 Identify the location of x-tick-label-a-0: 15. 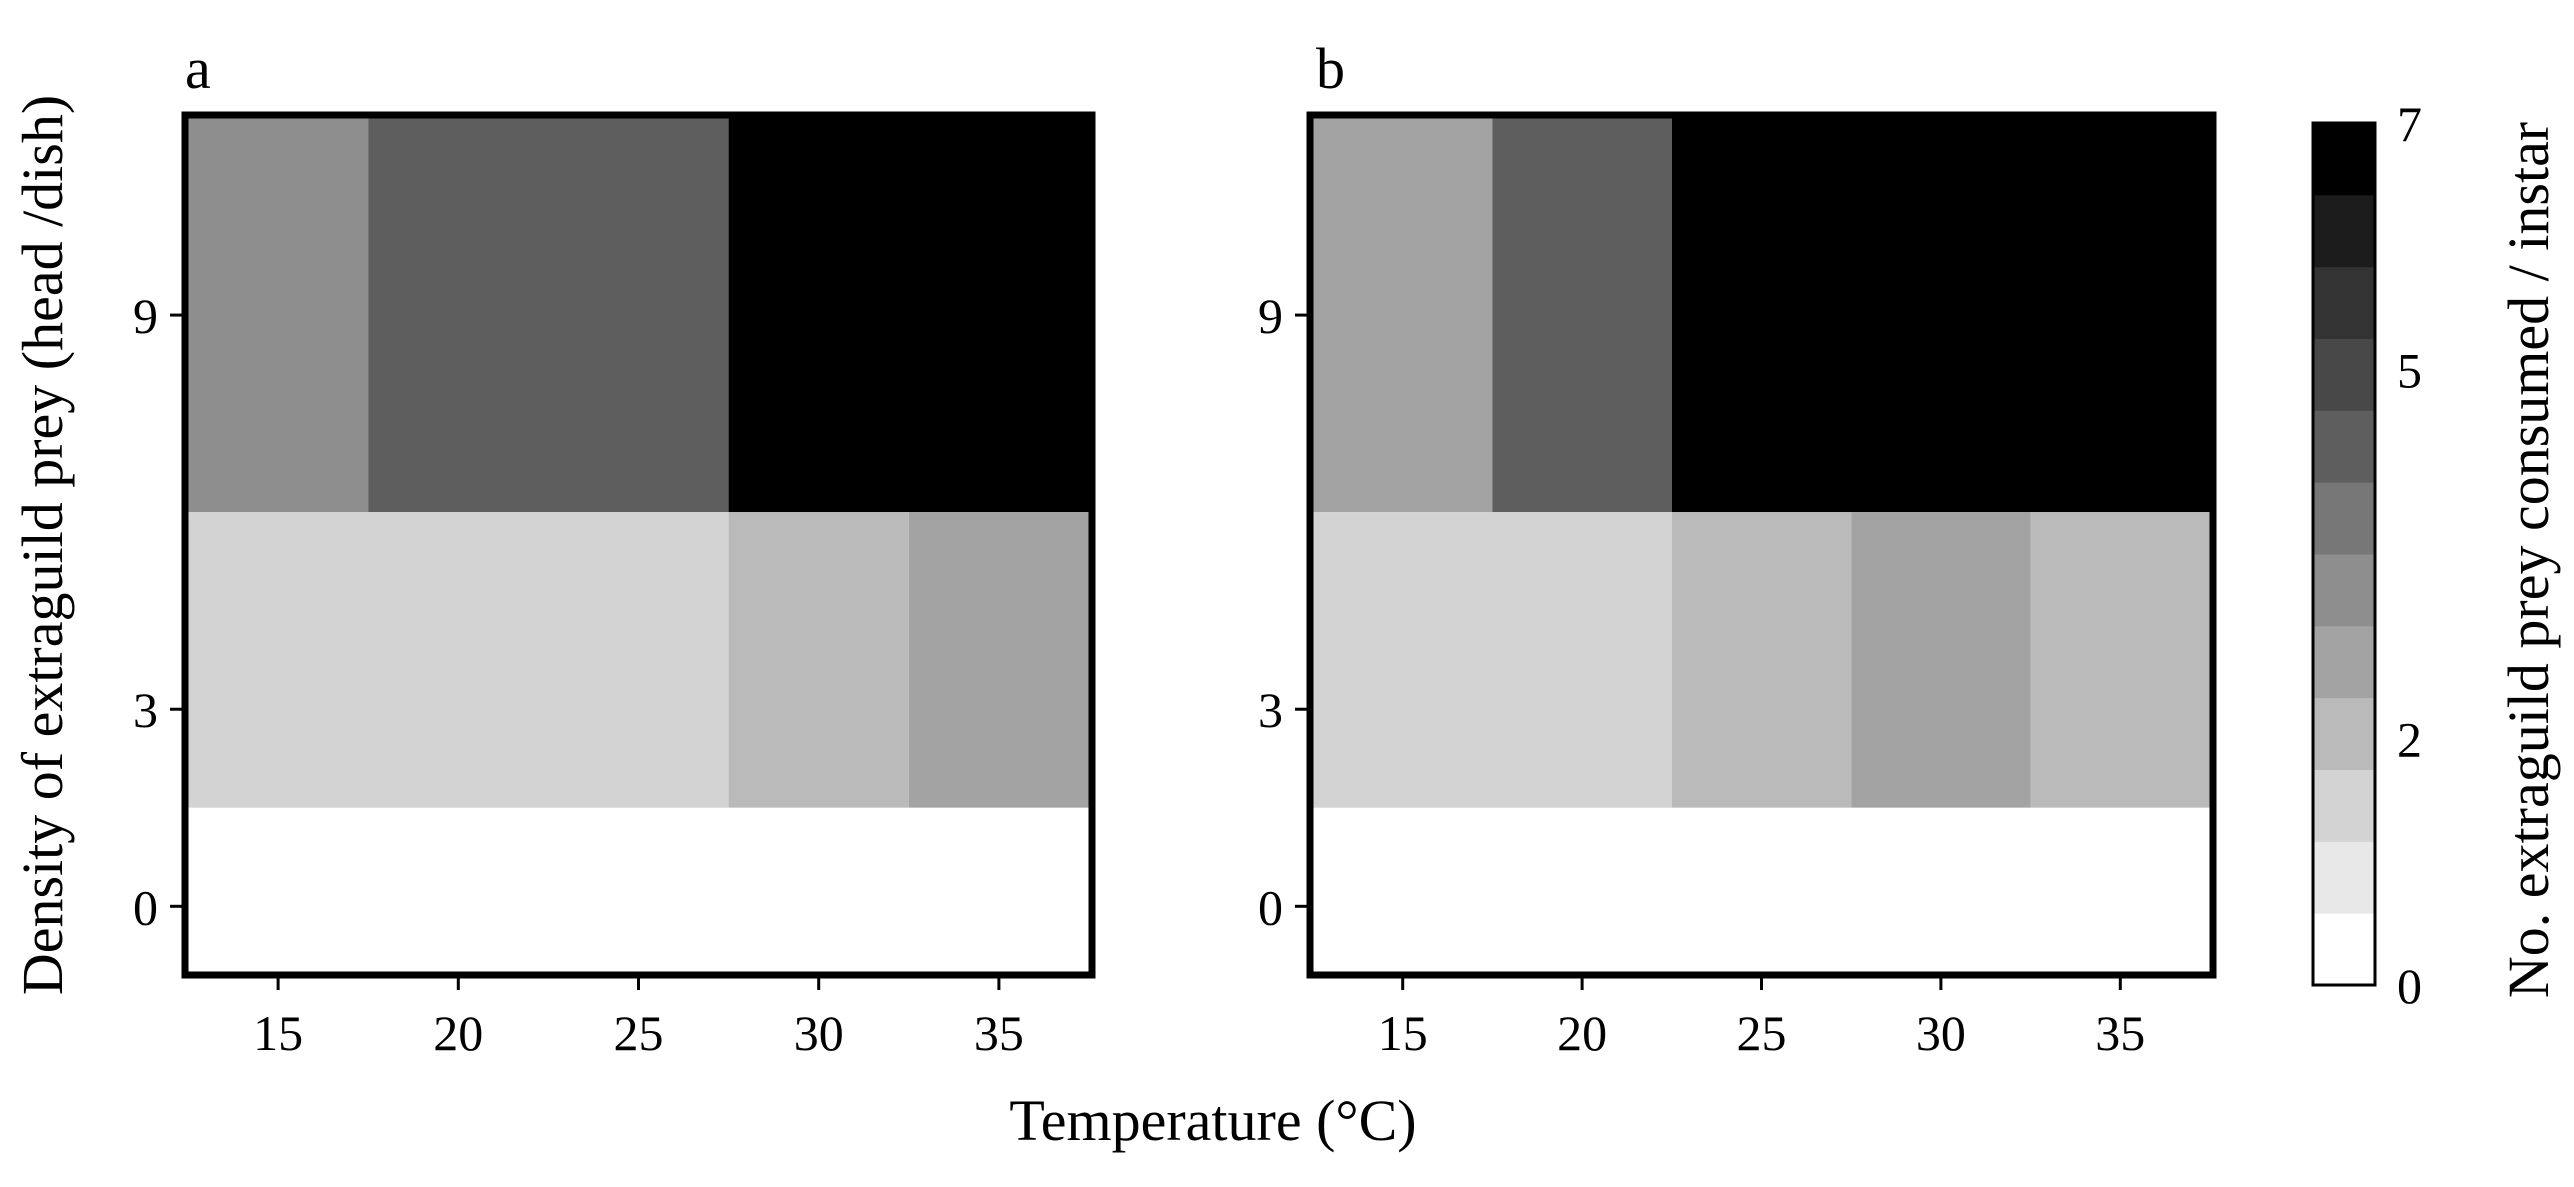
(278, 1033).